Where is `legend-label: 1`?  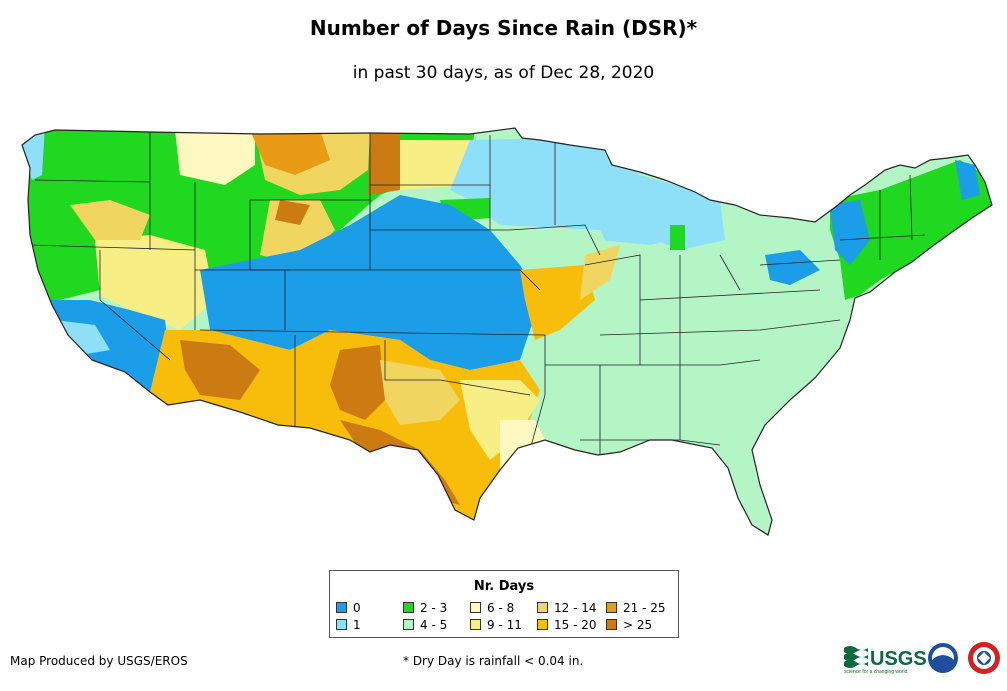 legend-label: 1 is located at coordinates (357, 625).